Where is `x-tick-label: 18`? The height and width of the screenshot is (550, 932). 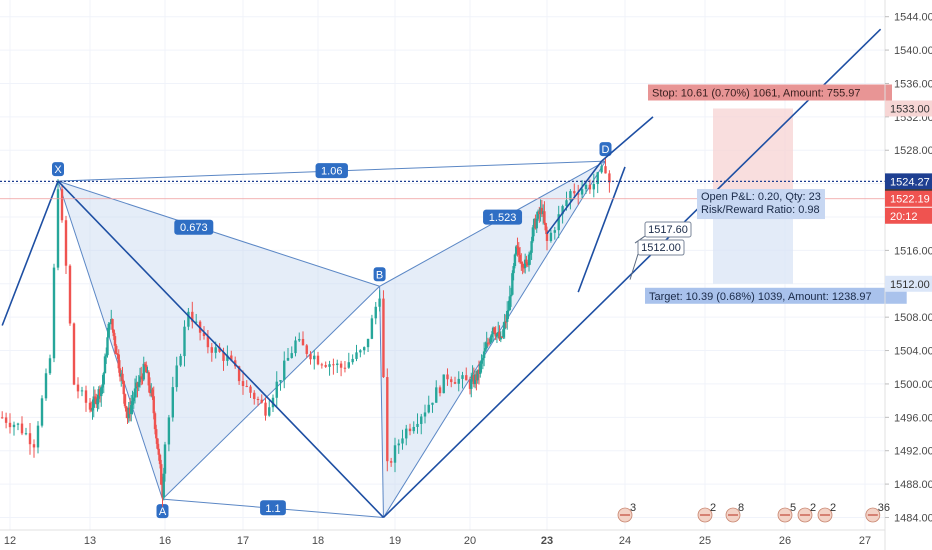 x-tick-label: 18 is located at coordinates (318, 541).